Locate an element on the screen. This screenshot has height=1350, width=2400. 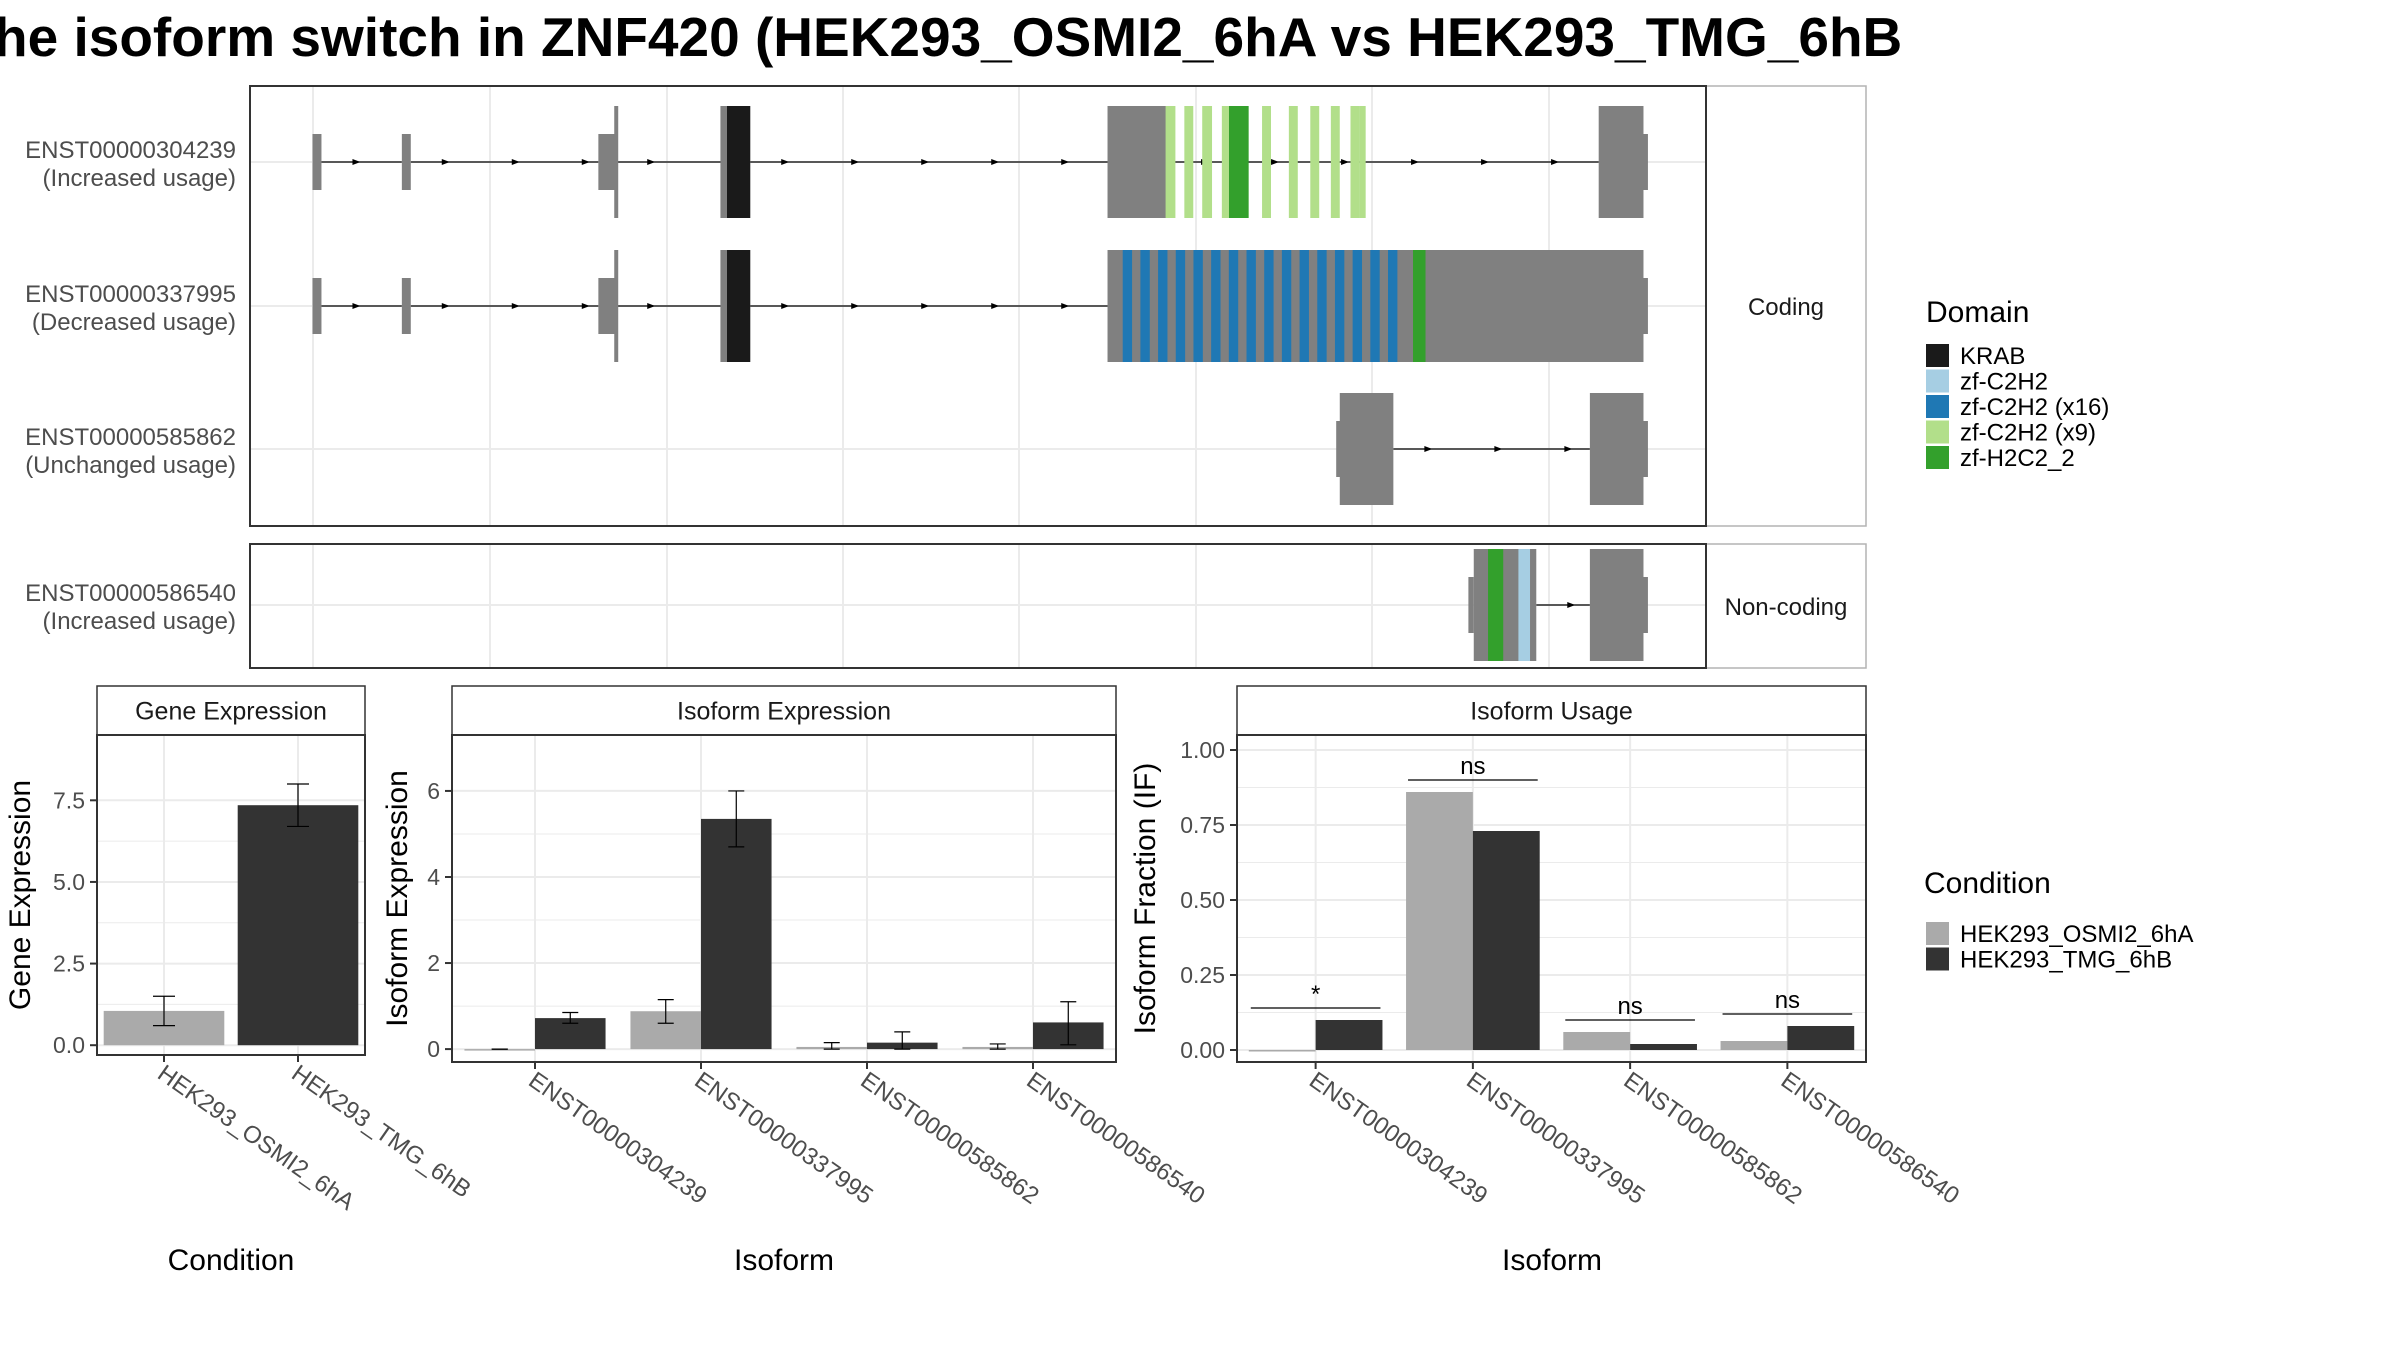
transcript-status-label: (Increased usage) is located at coordinates (139, 621).